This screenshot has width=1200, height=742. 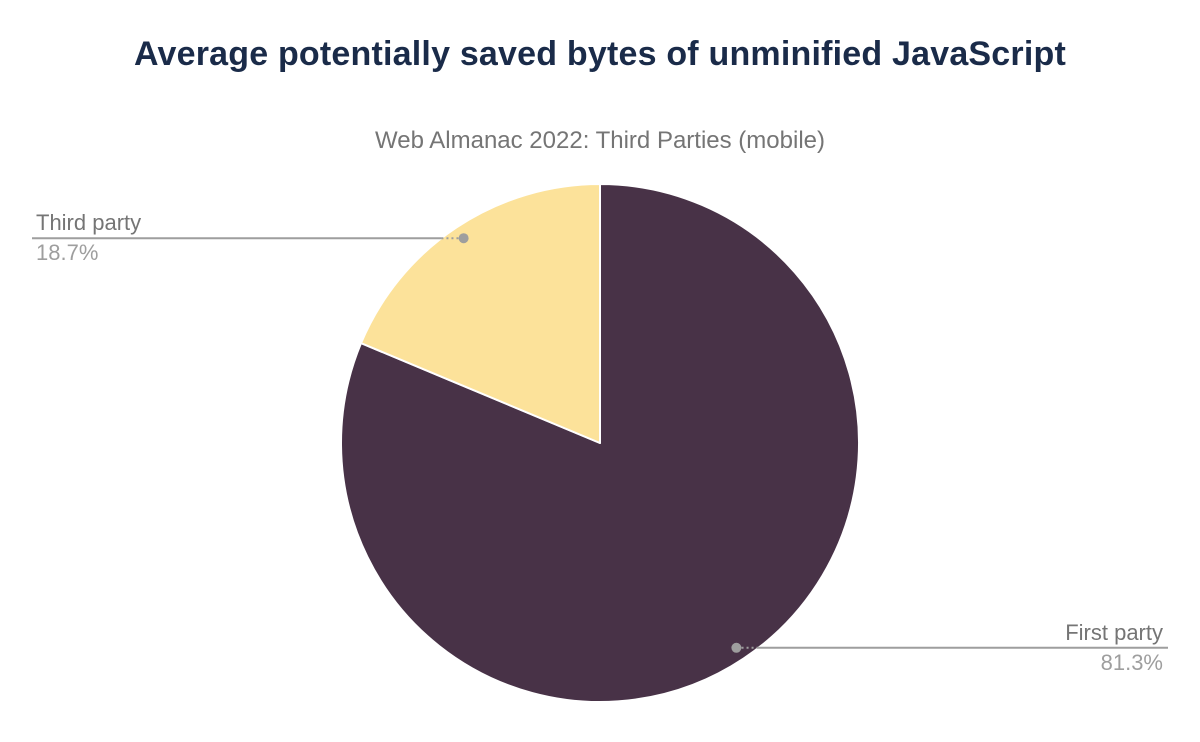 I want to click on pie-slice-third-party, so click(x=480, y=313).